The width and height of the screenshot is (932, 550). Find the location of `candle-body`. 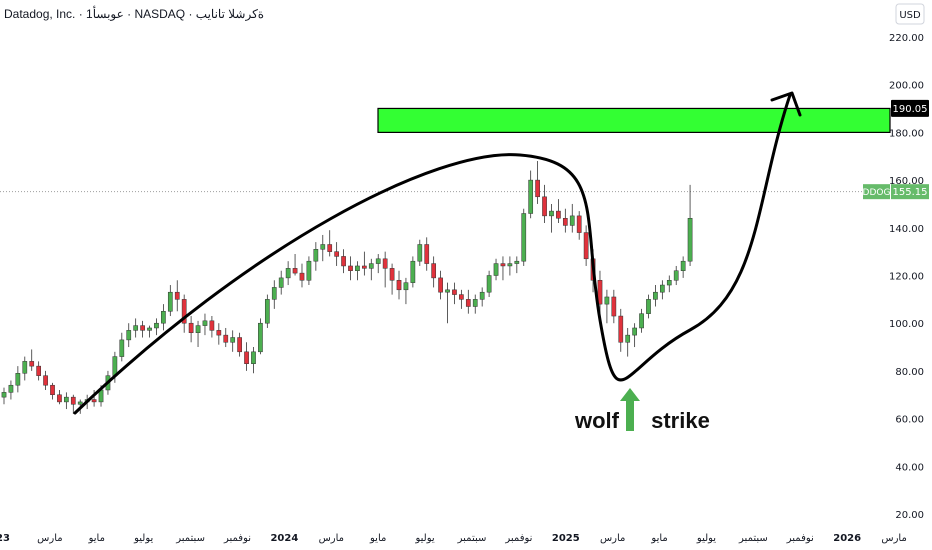

candle-body is located at coordinates (683, 265).